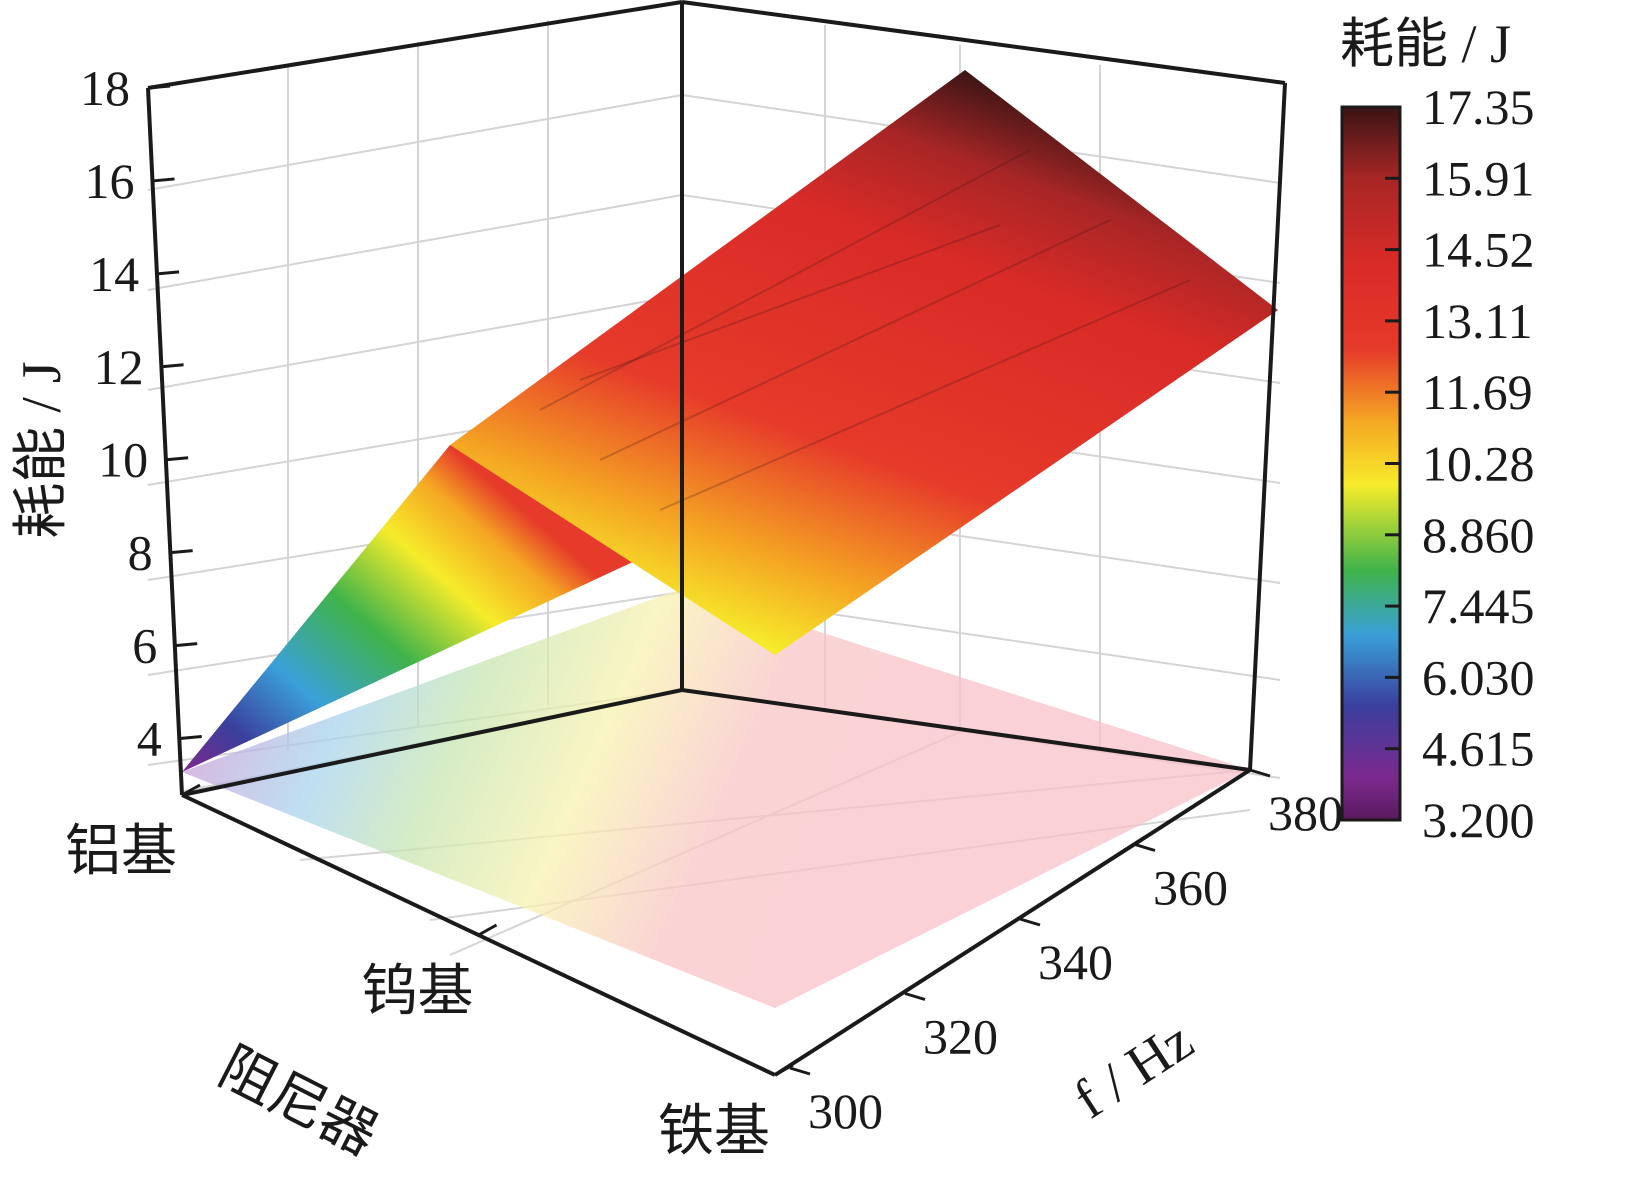 The width and height of the screenshot is (1633, 1198). I want to click on colorbar-tick-label: 10.28, so click(1478, 464).